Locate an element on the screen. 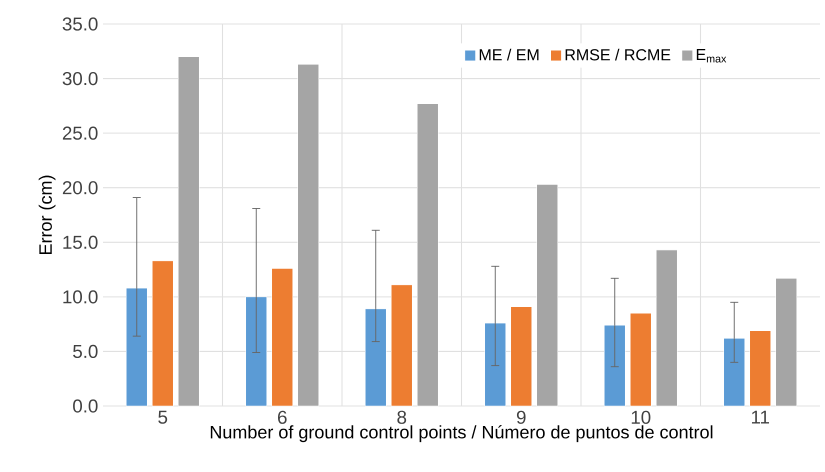 Image resolution: width=825 pixels, height=472 pixels. x-axis-title: Number of ground control points / Número de puntos de control is located at coordinates (461, 433).